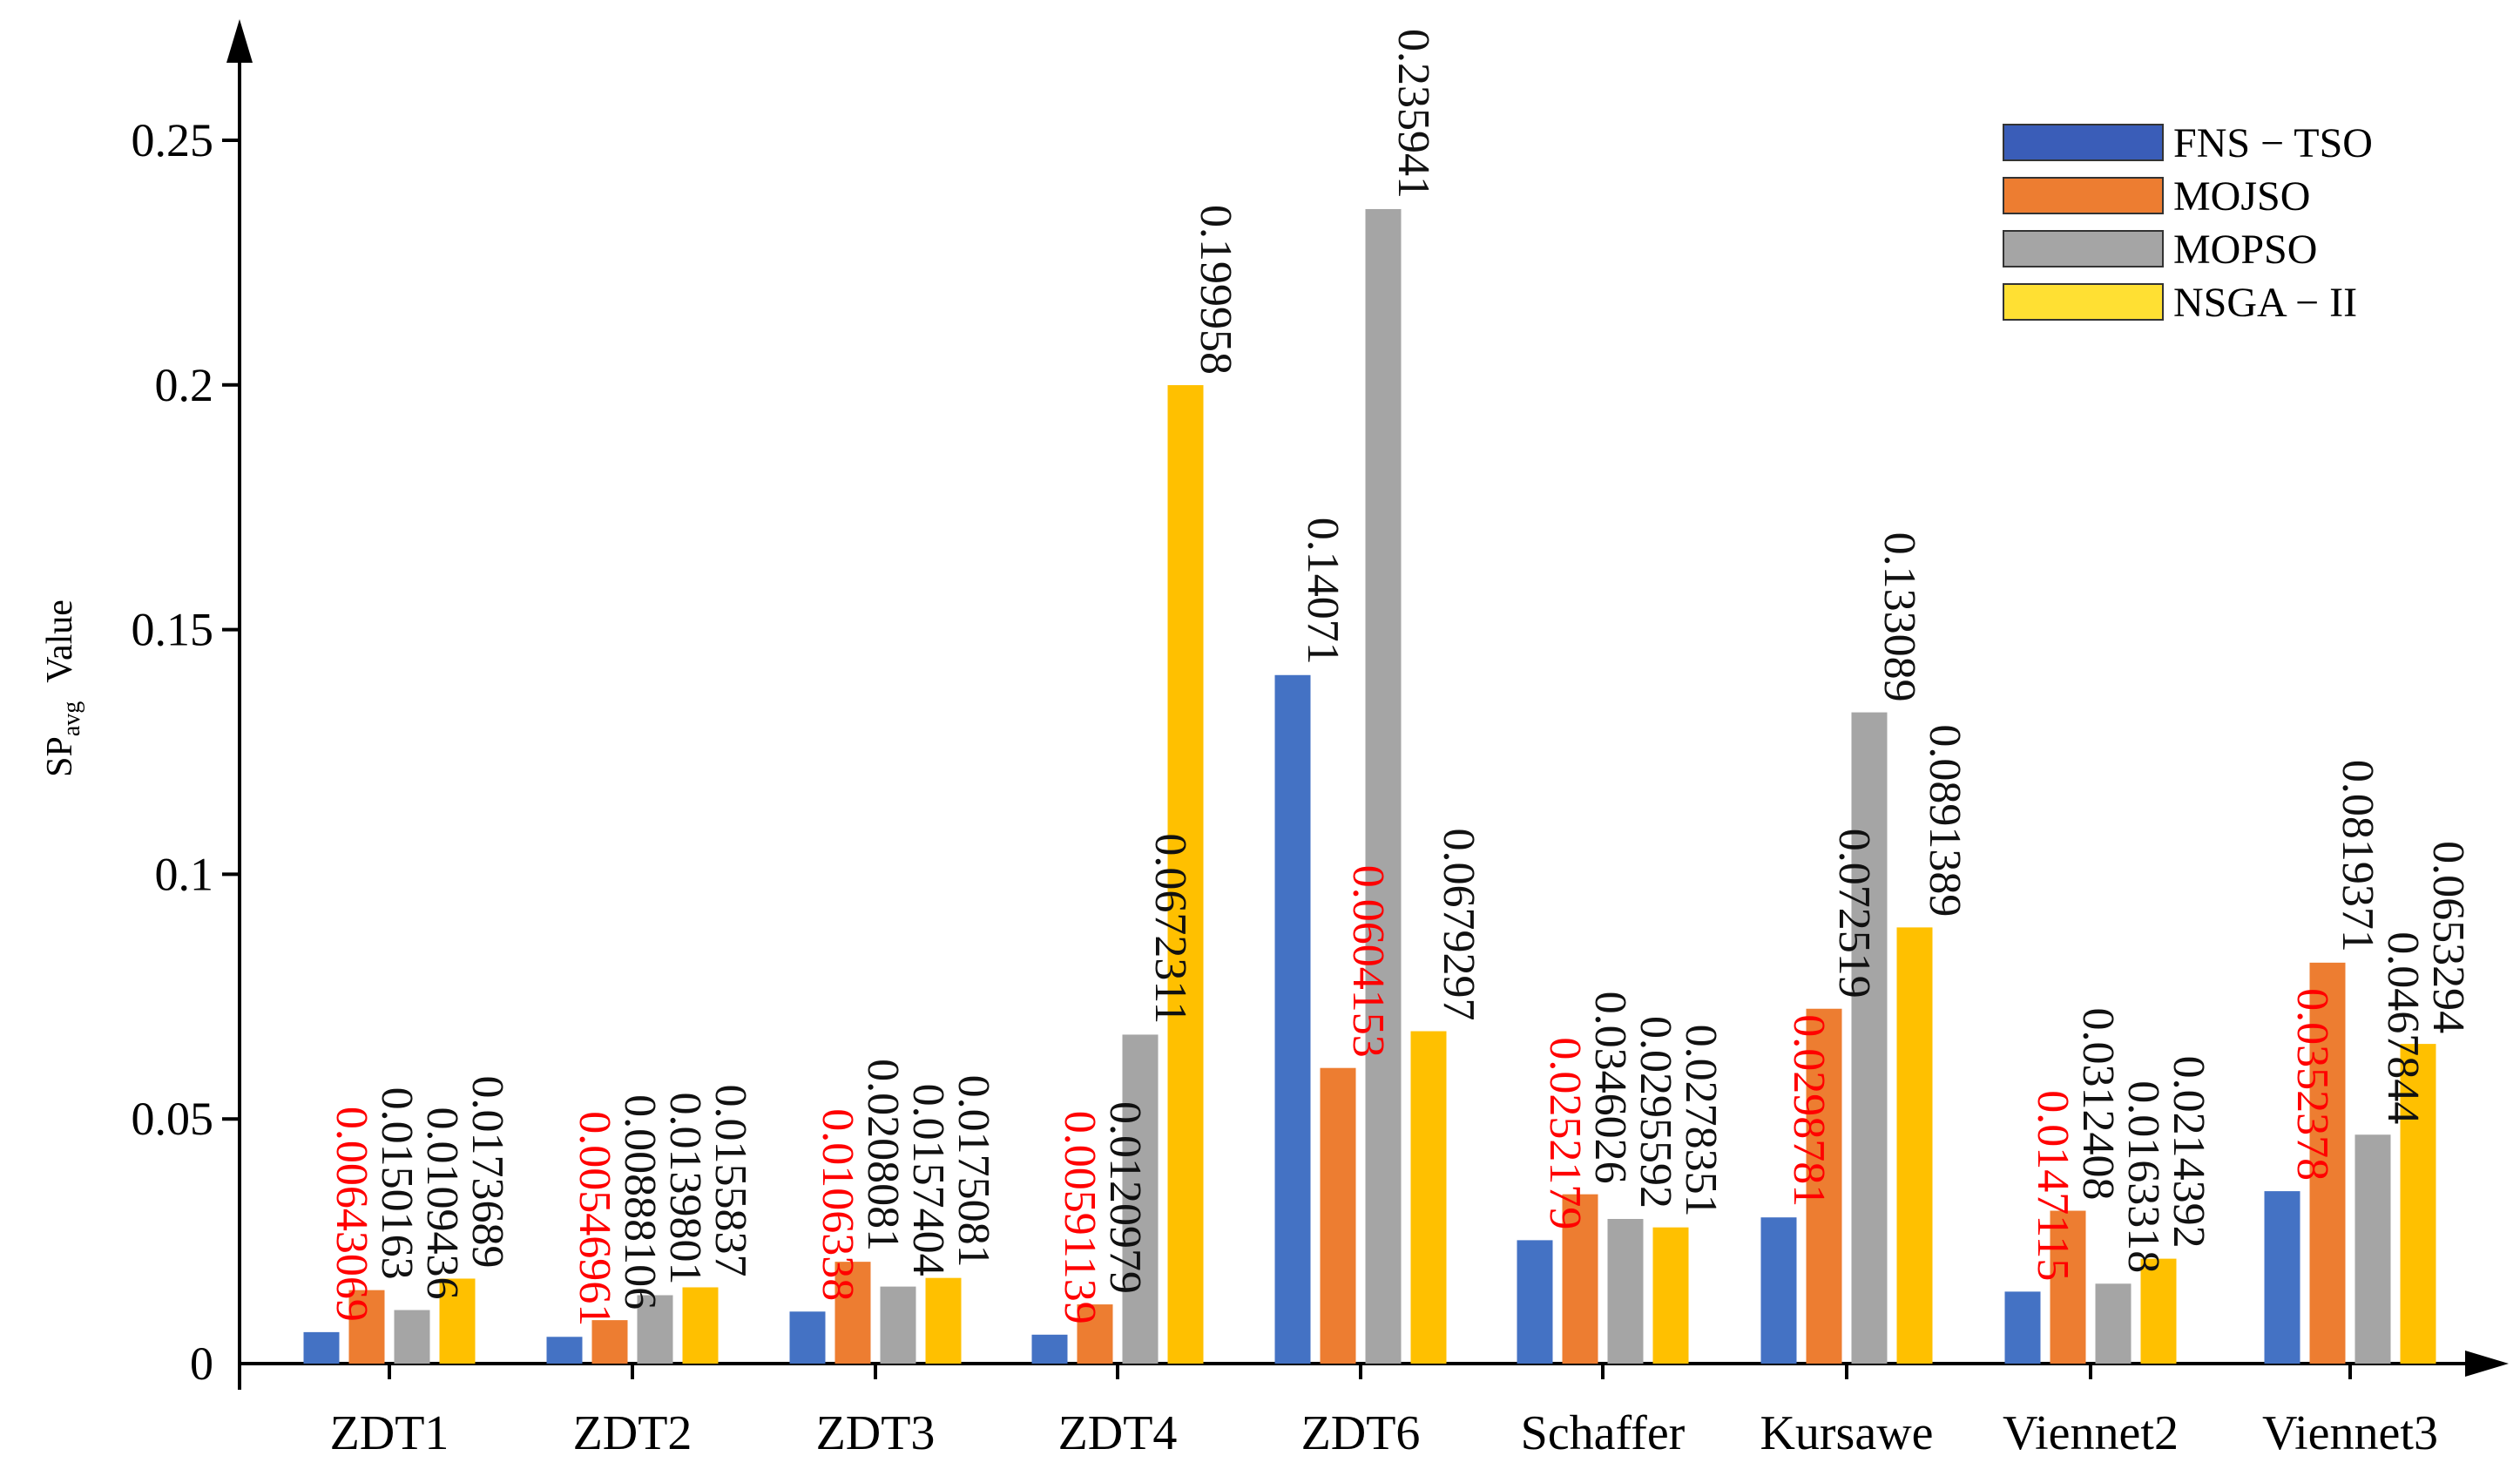 The height and width of the screenshot is (1476, 2520). I want to click on data-label: 0.0653294, so click(2448, 937).